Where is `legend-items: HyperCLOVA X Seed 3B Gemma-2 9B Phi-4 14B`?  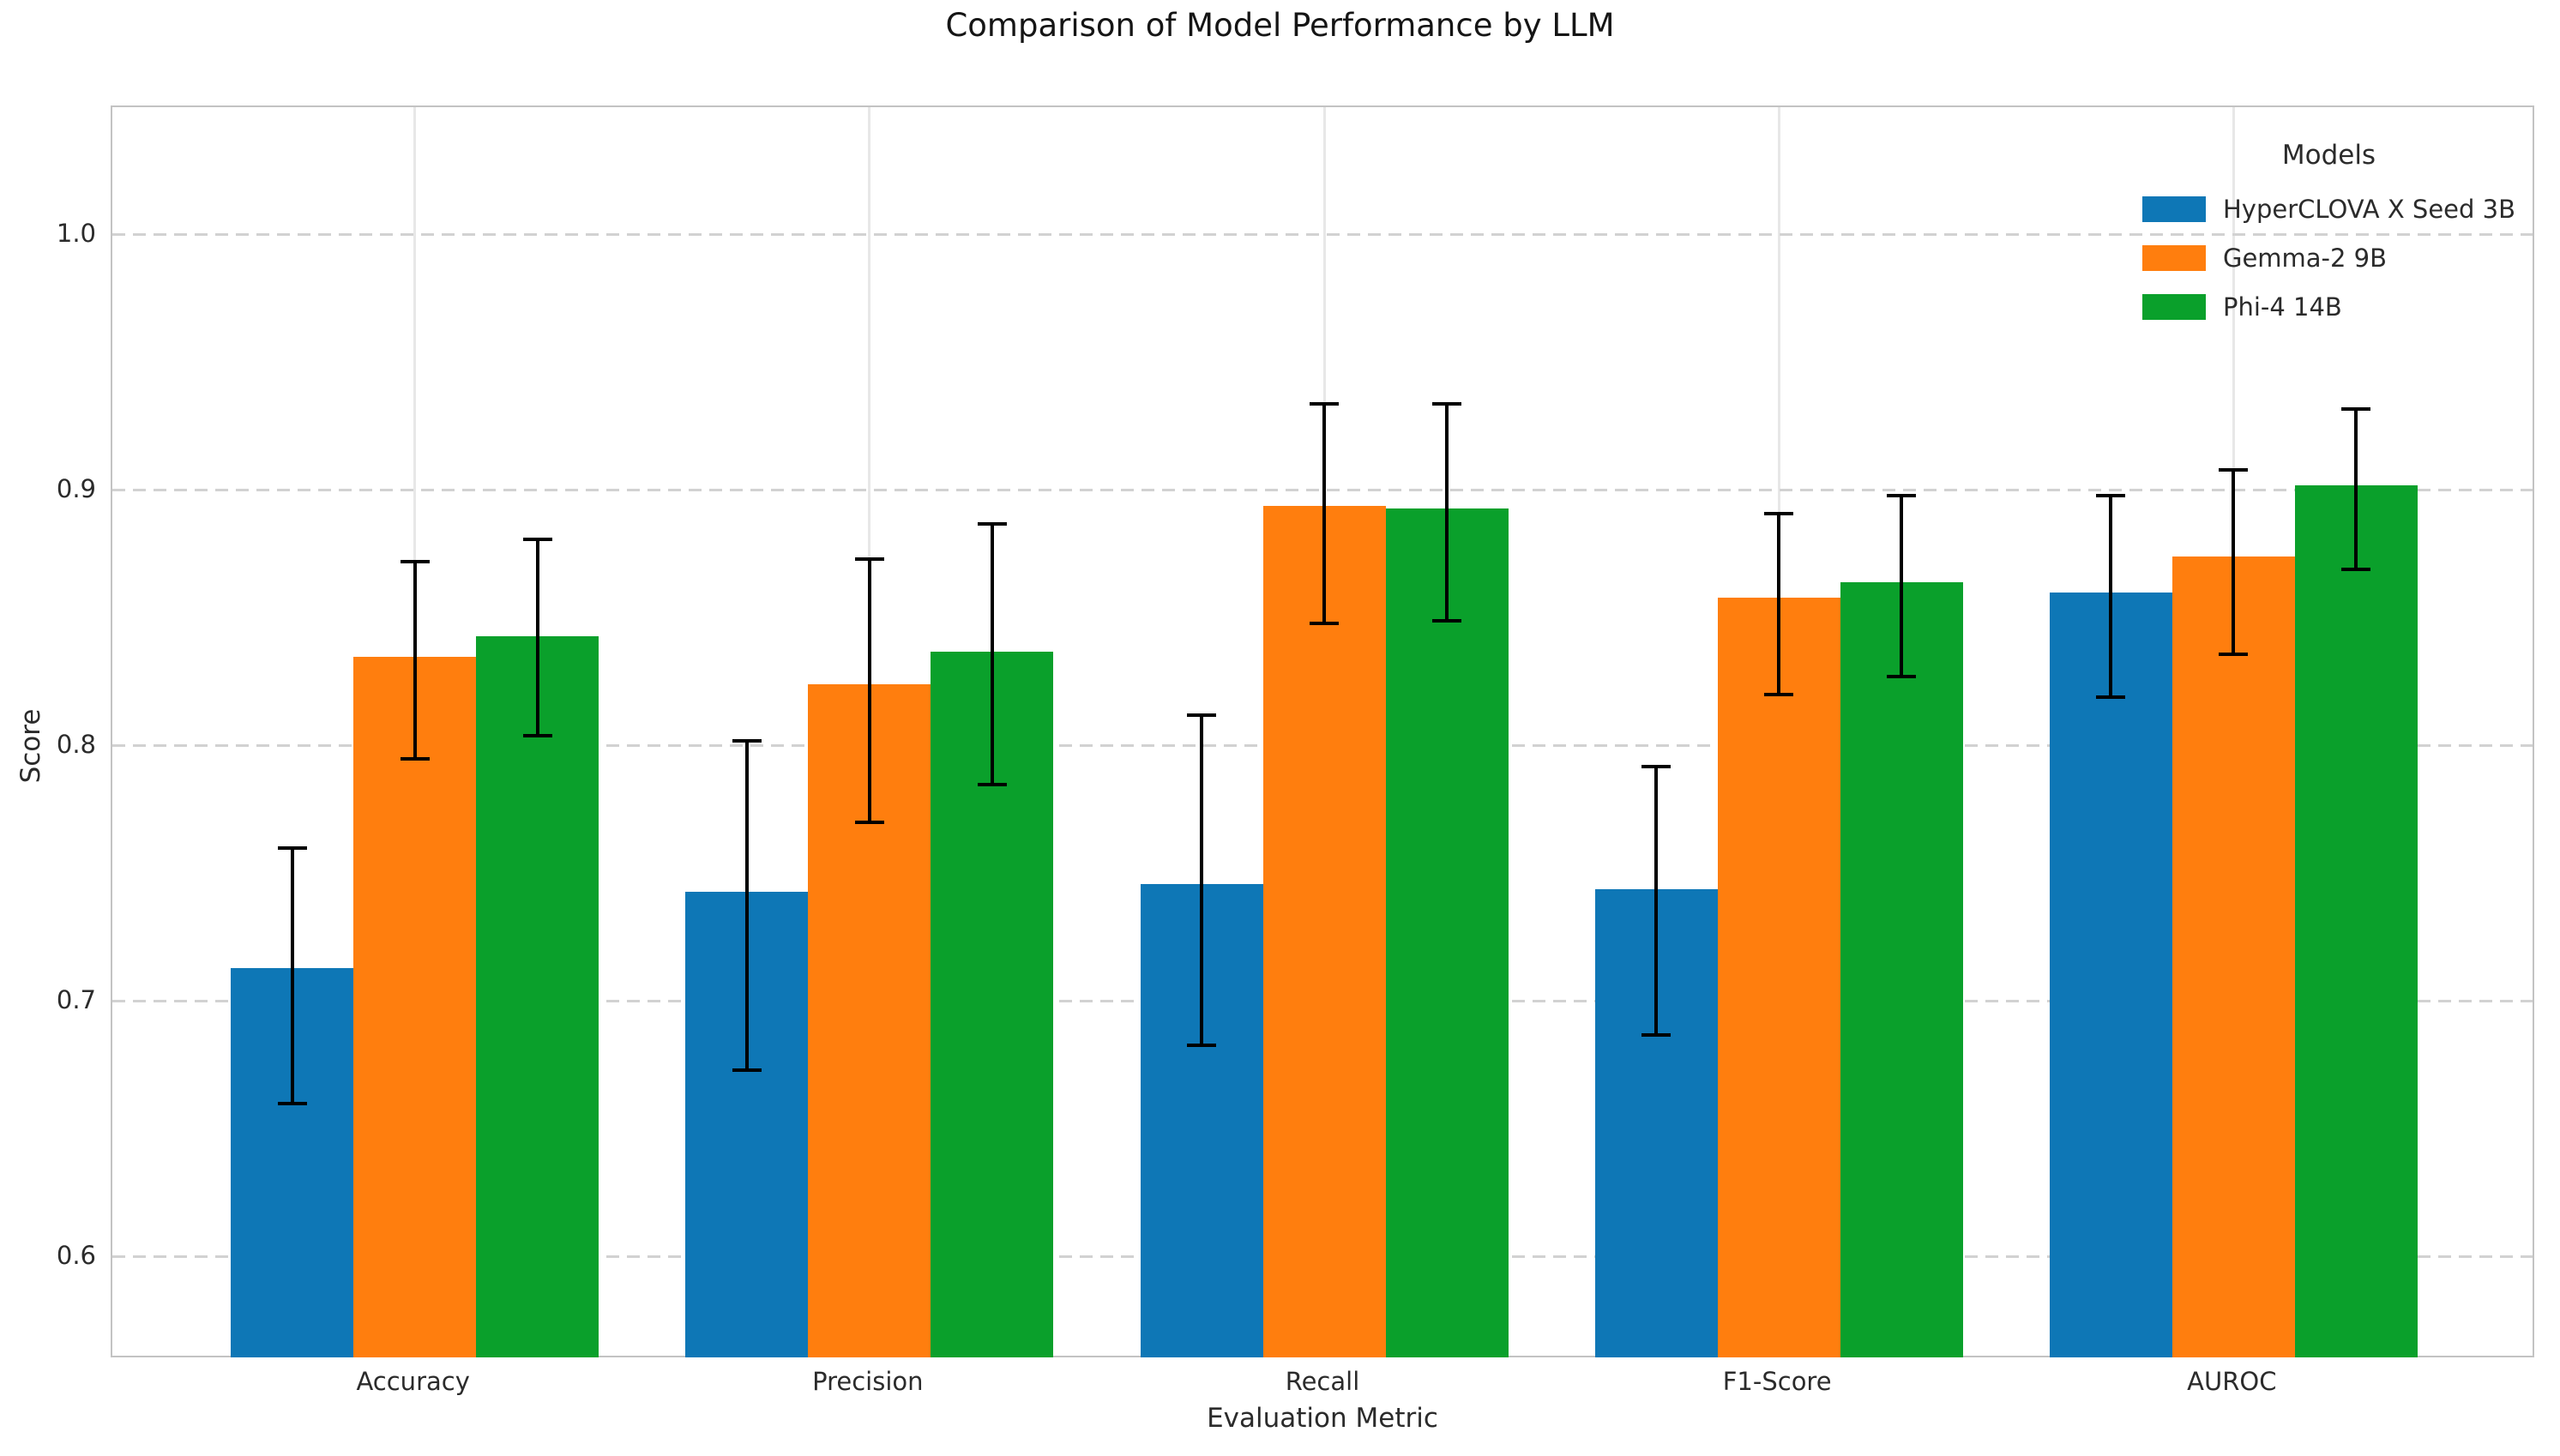
legend-items: HyperCLOVA X Seed 3B Gemma-2 9B Phi-4 14B is located at coordinates (2328, 258).